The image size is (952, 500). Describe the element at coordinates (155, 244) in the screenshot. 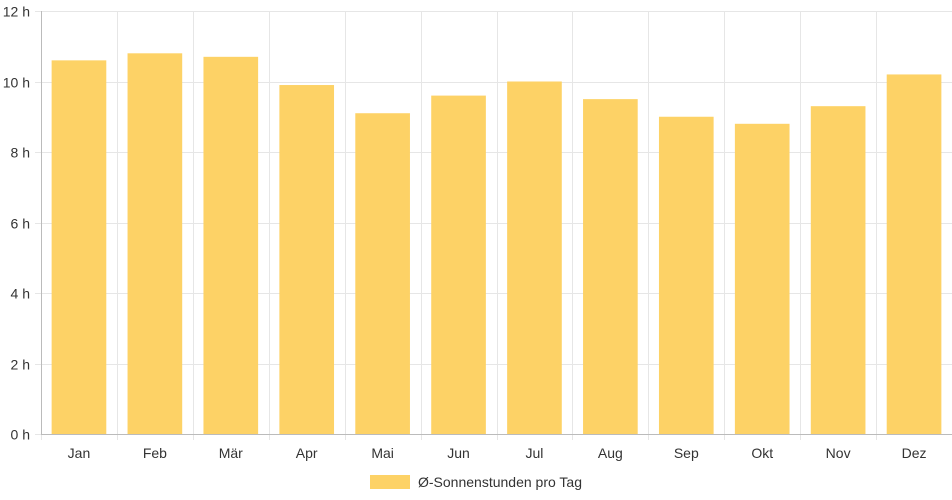

I see `bar-feb` at that location.